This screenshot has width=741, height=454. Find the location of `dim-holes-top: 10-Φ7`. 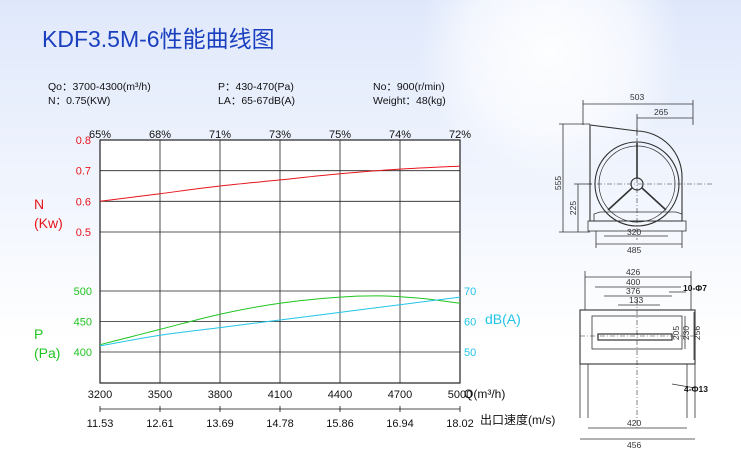

dim-holes-top: 10-Φ7 is located at coordinates (695, 288).